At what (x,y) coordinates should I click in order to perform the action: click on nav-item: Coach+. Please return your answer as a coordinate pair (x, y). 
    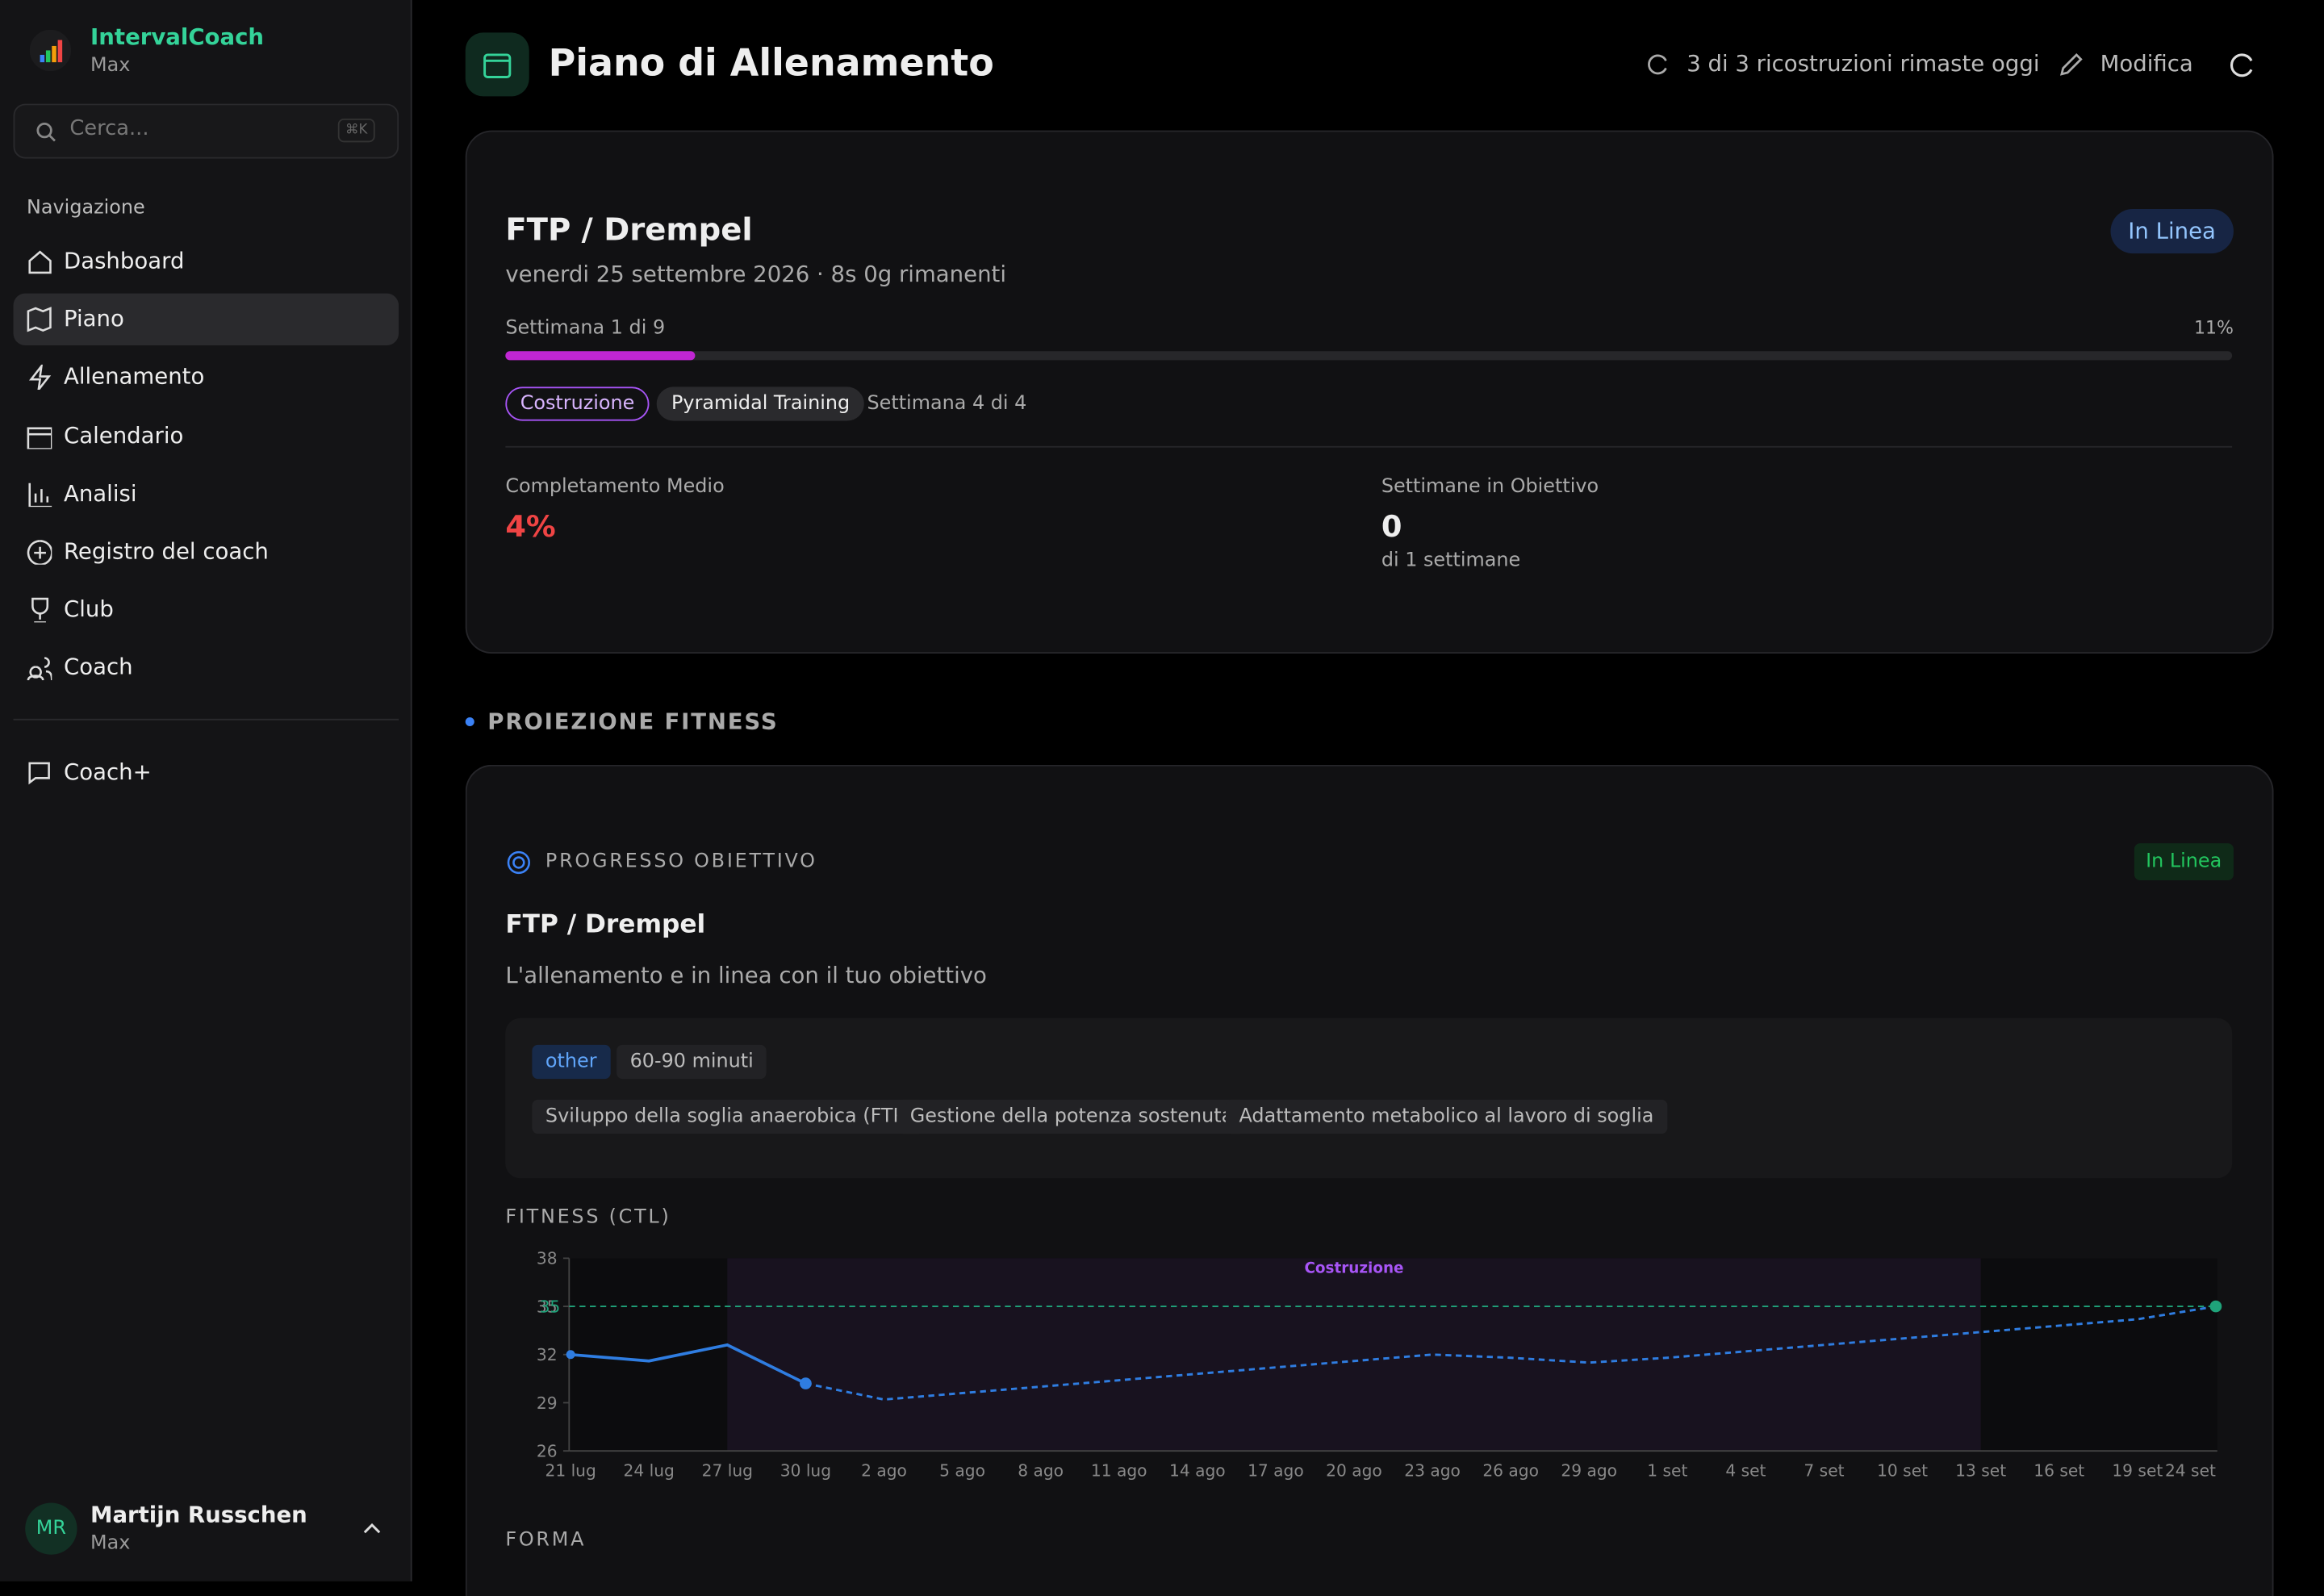
    Looking at the image, I should click on (207, 773).